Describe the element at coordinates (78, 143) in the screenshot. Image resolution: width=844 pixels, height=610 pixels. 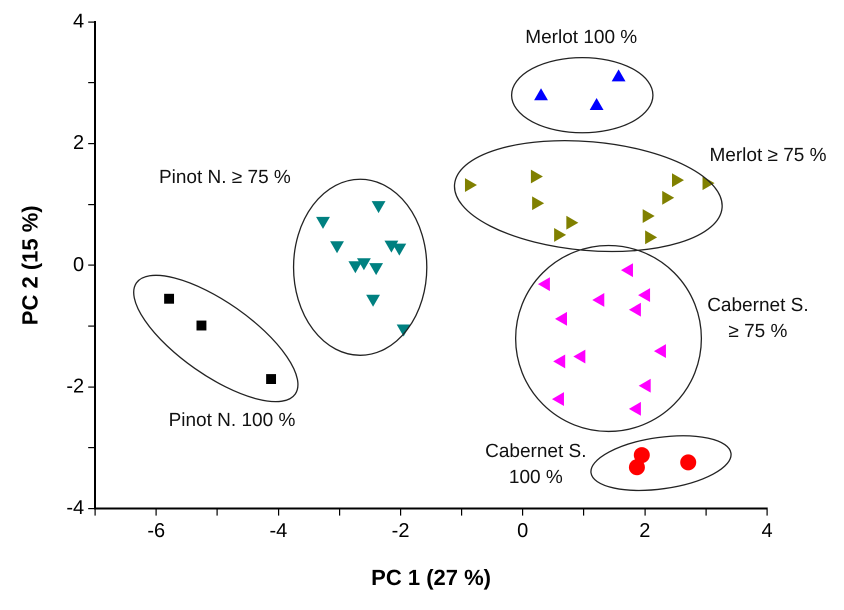
I see `y-tick-label: 2` at that location.